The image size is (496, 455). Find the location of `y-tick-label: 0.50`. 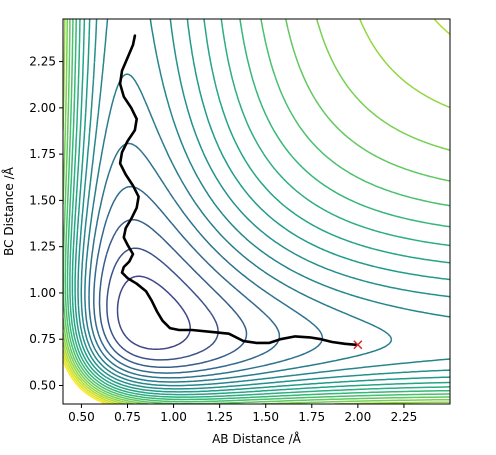

y-tick-label: 0.50 is located at coordinates (42, 385).